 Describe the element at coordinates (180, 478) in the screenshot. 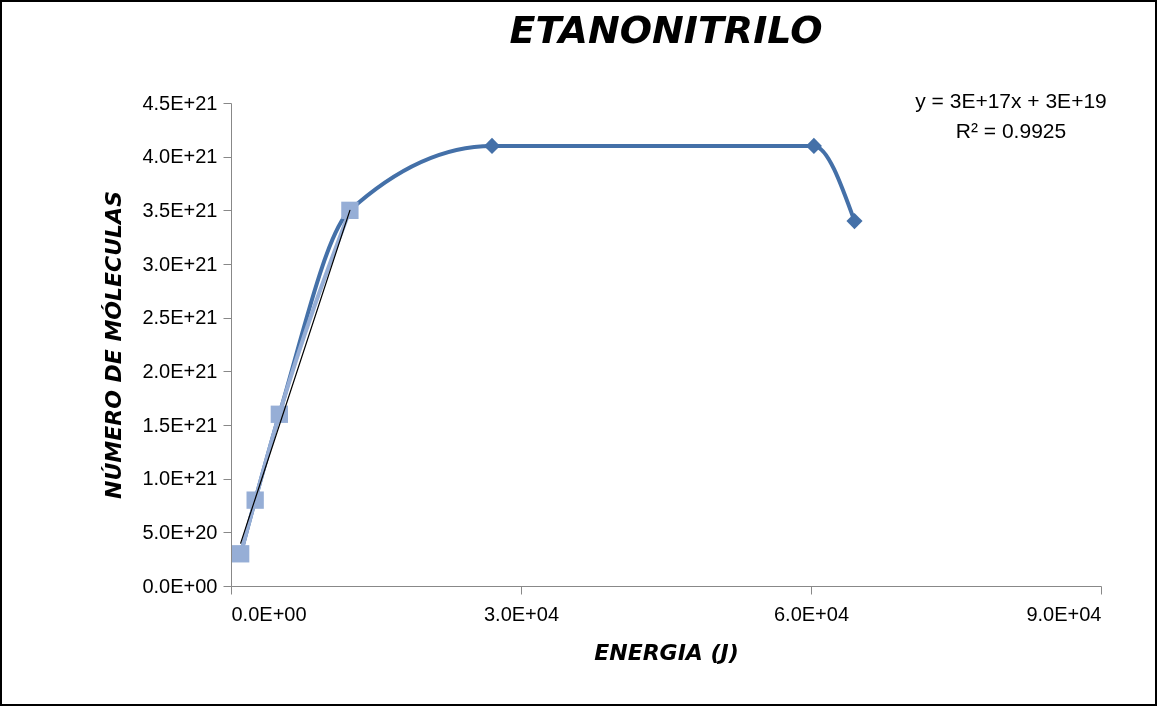

I see `y-tick-label: 1.0E+21` at that location.